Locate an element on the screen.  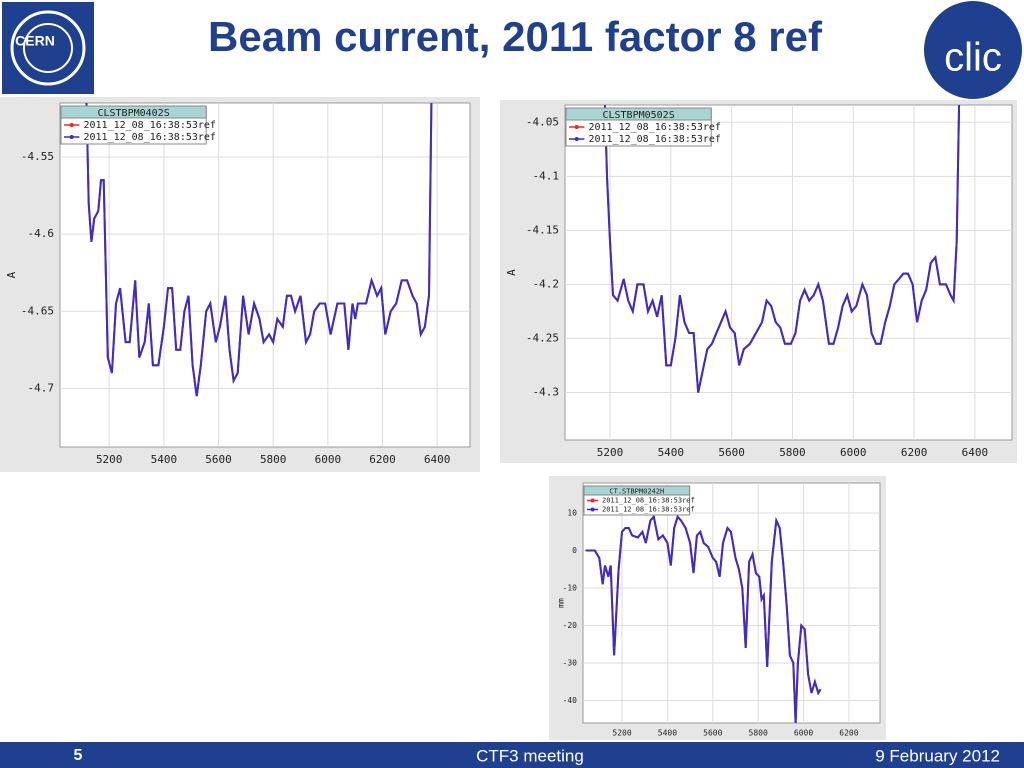
y-tick-label: -10 is located at coordinates (570, 588).